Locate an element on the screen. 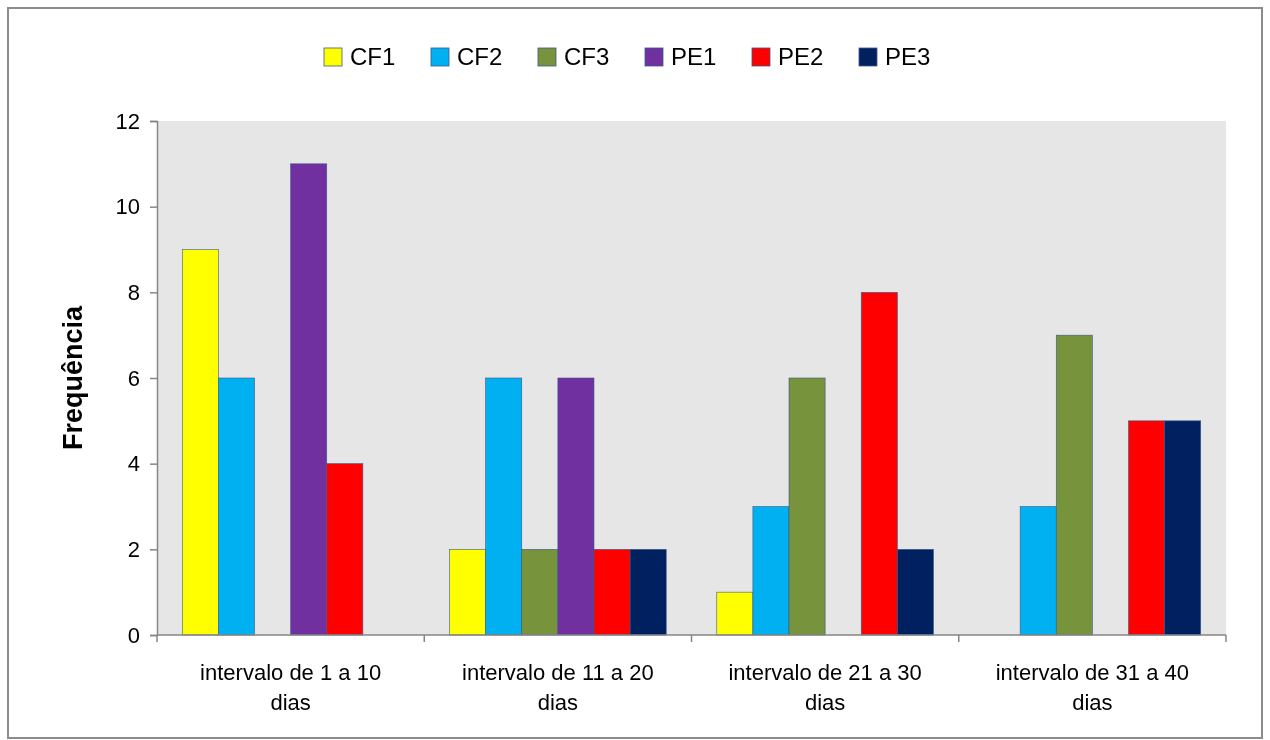  y-tick-label: 2 is located at coordinates (133, 549).